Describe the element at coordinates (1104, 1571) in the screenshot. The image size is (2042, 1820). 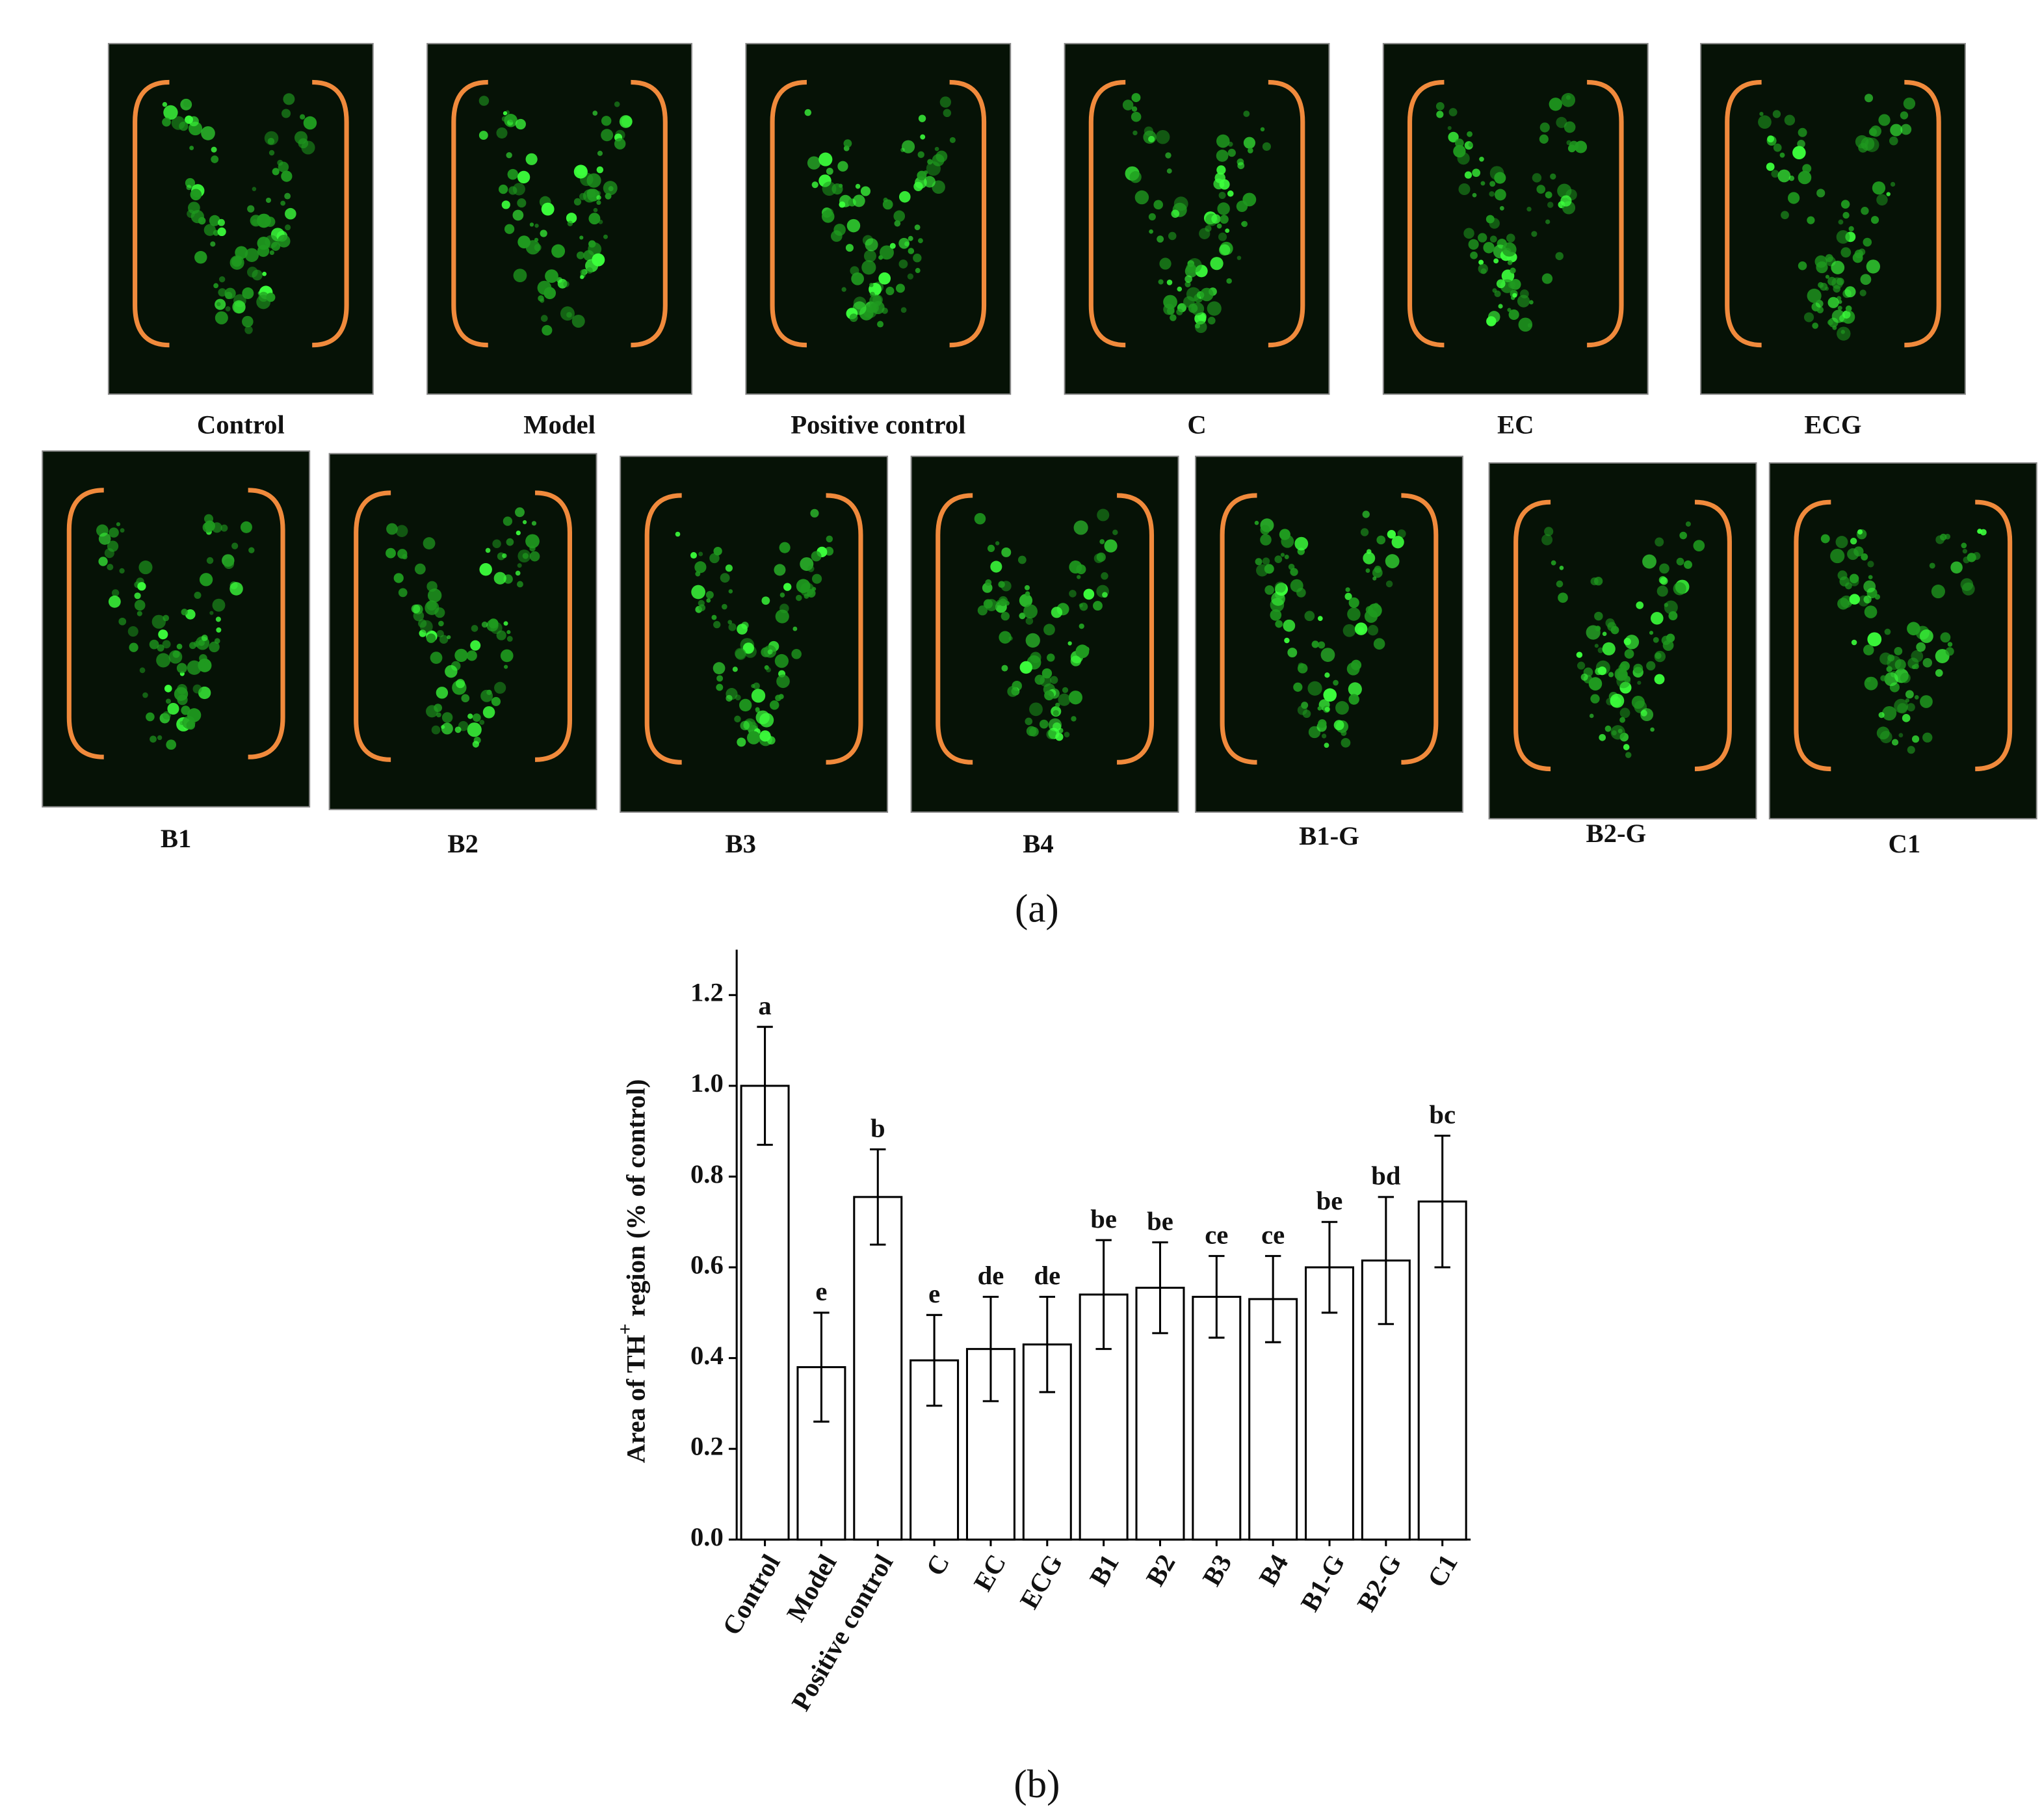
I see `x-tick-label: B1` at that location.